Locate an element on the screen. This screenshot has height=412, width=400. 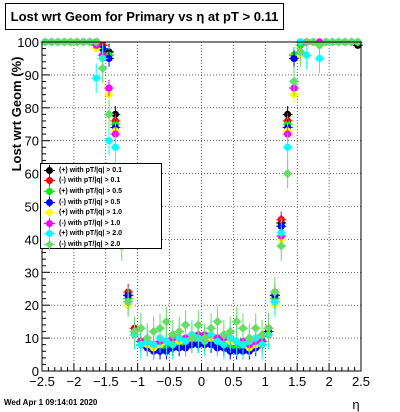
footer-timestamp: Wed Apr 1 09:14:01 2020 is located at coordinates (51, 402).